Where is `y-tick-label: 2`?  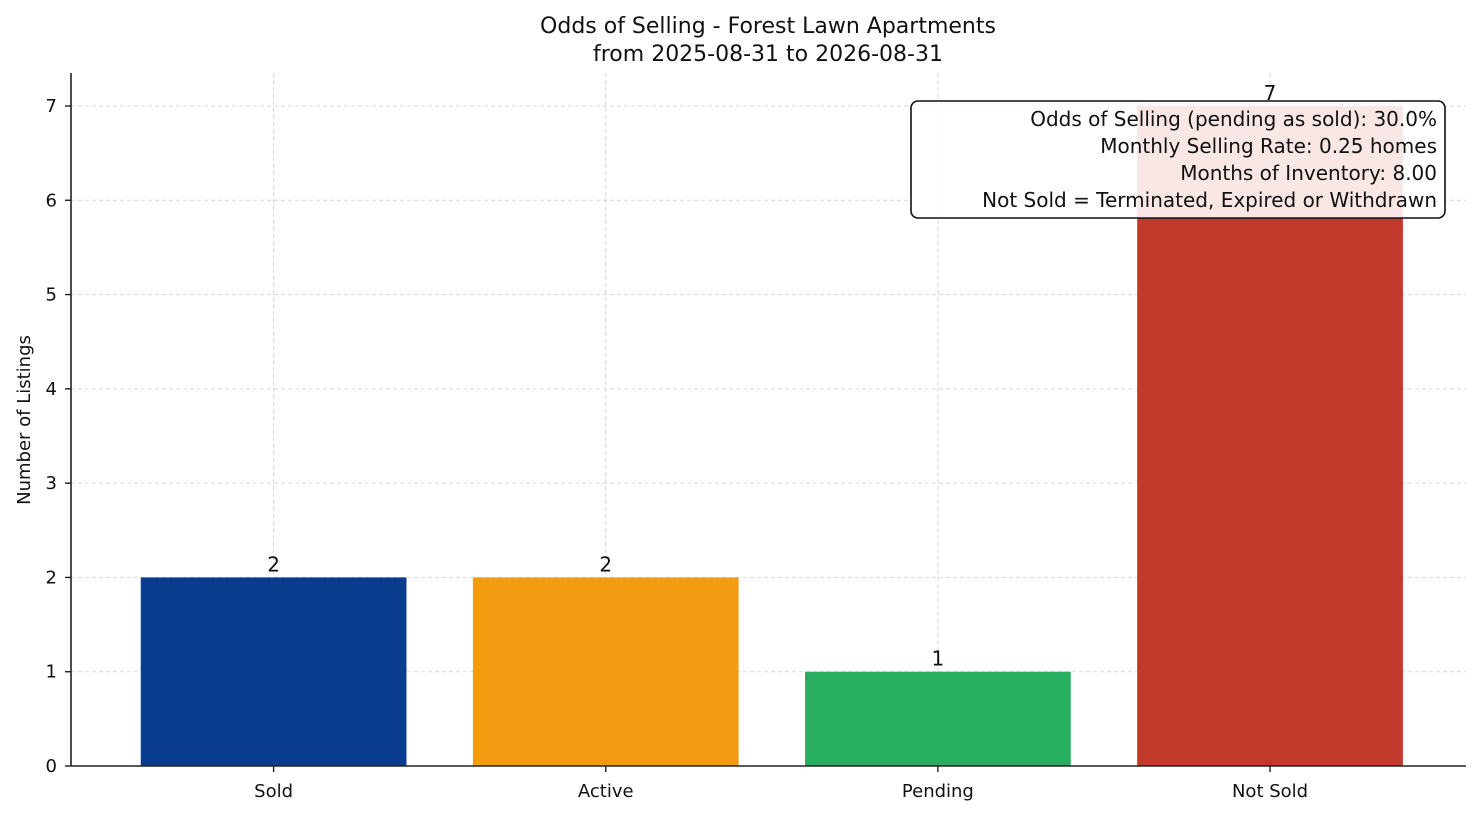
y-tick-label: 2 is located at coordinates (51, 577).